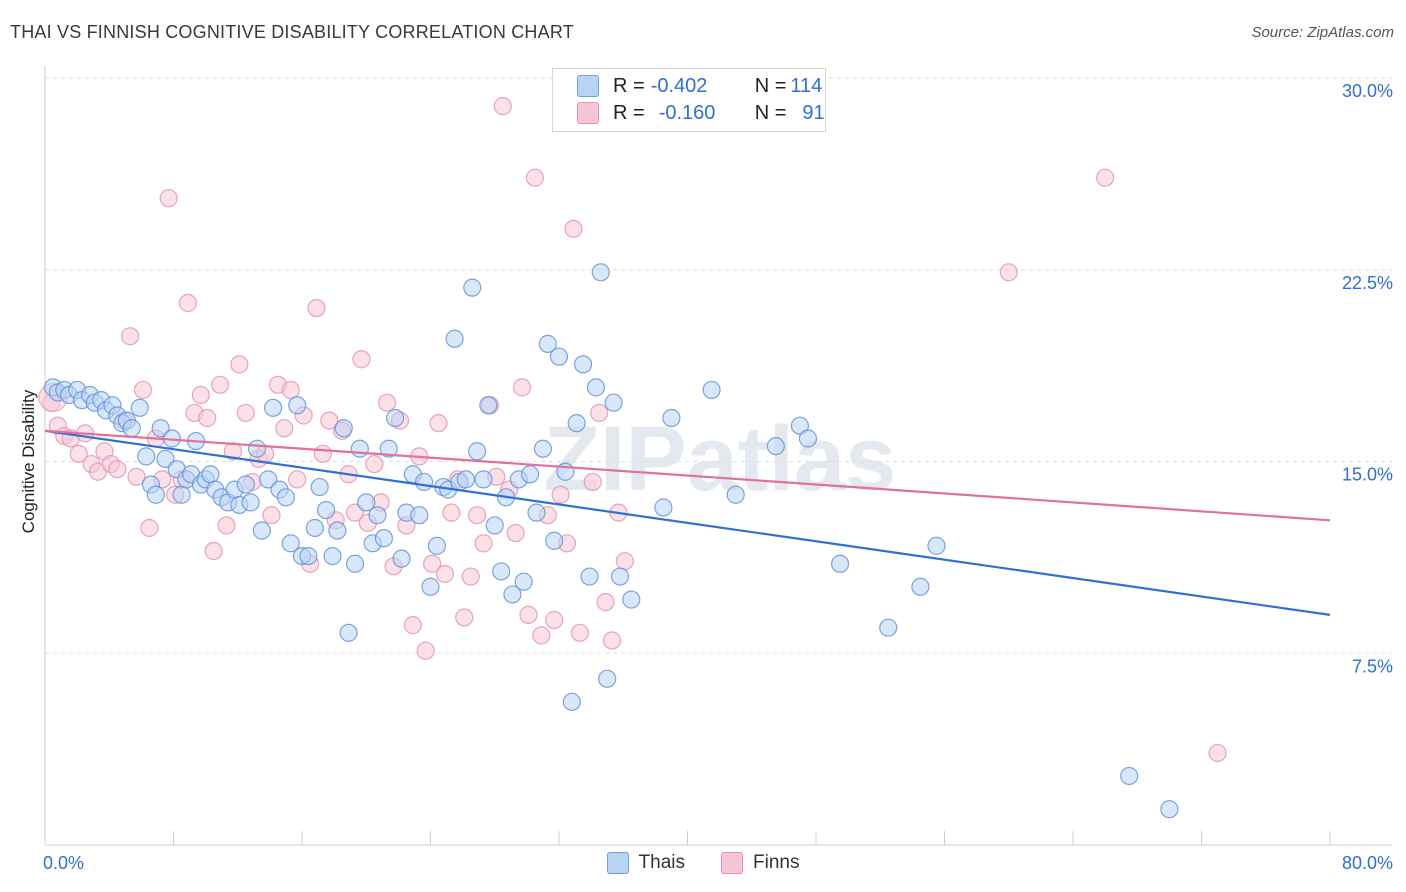  What do you see at coordinates (770, 112) in the screenshot?
I see `legend-n-label: N =` at bounding box center [770, 112].